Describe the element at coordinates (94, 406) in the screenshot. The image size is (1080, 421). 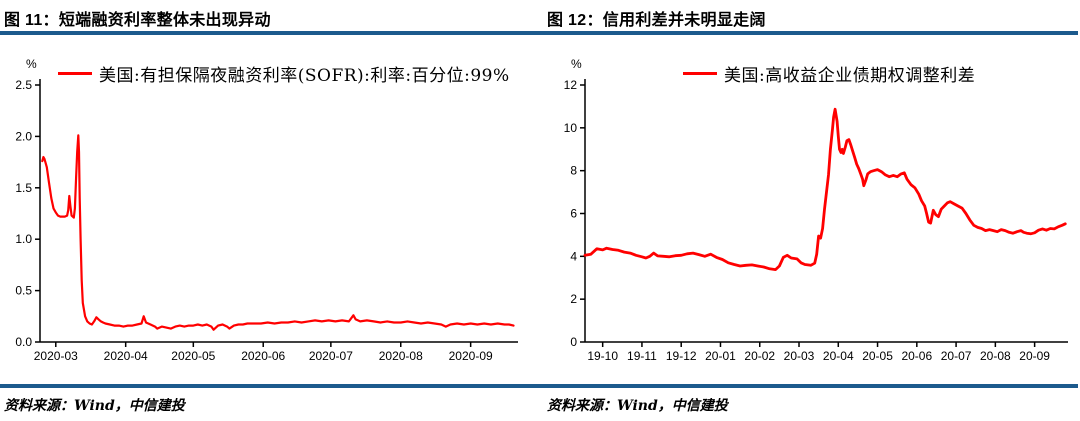
I see `source-note-left: 资料来源：Wind，中信建投` at that location.